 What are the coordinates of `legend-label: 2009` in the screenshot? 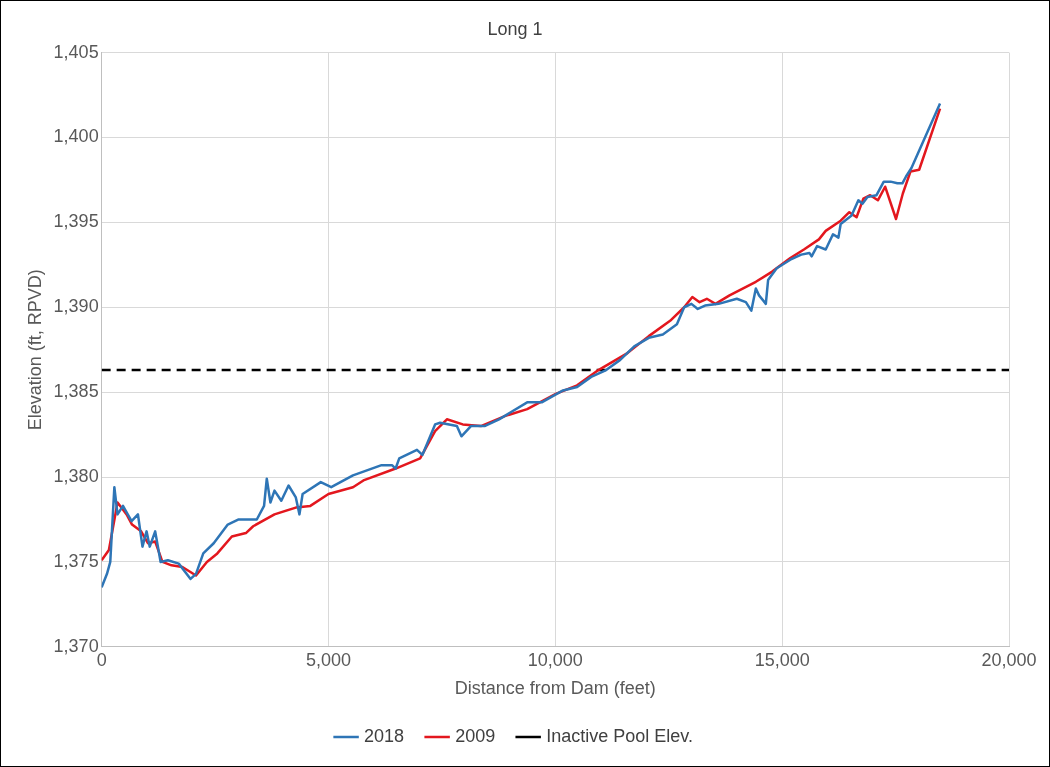 It's located at (475, 735).